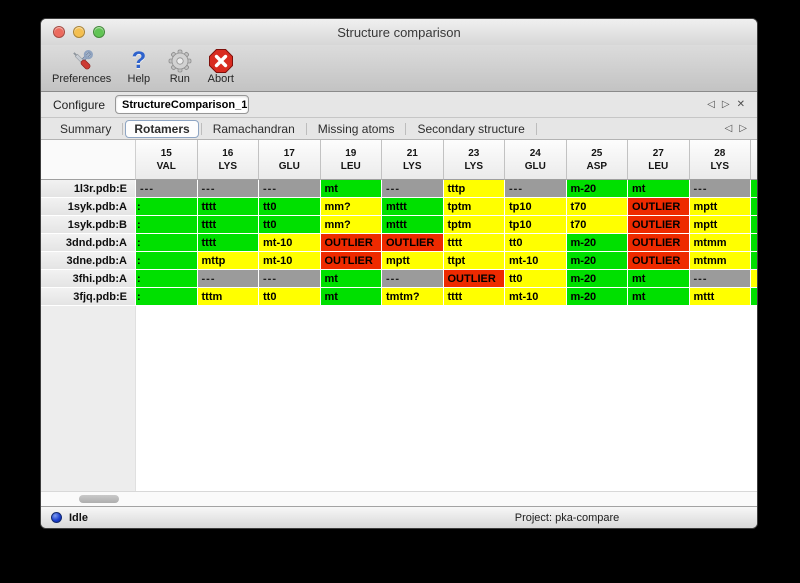 This screenshot has width=800, height=583. What do you see at coordinates (59, 32) in the screenshot?
I see `close-window-button` at bounding box center [59, 32].